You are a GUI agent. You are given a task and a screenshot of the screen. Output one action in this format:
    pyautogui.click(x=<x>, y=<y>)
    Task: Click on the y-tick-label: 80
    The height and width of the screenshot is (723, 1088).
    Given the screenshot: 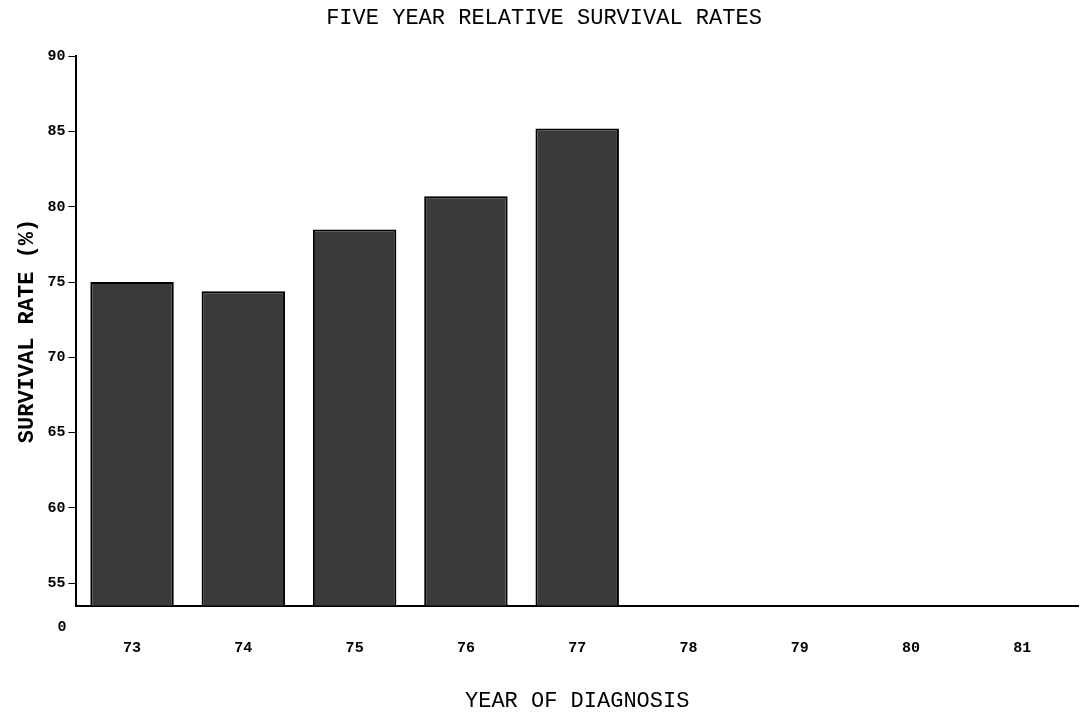 What is the action you would take?
    pyautogui.click(x=56, y=207)
    